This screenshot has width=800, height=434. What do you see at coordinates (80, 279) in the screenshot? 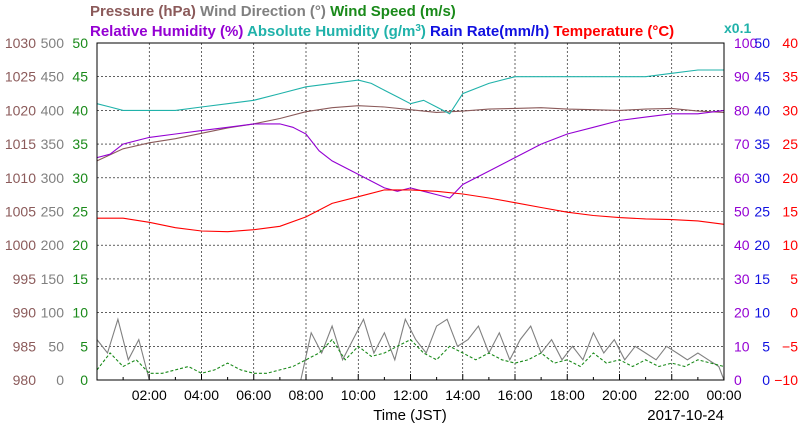
I see `wind_speed-tick-label: 15` at bounding box center [80, 279].